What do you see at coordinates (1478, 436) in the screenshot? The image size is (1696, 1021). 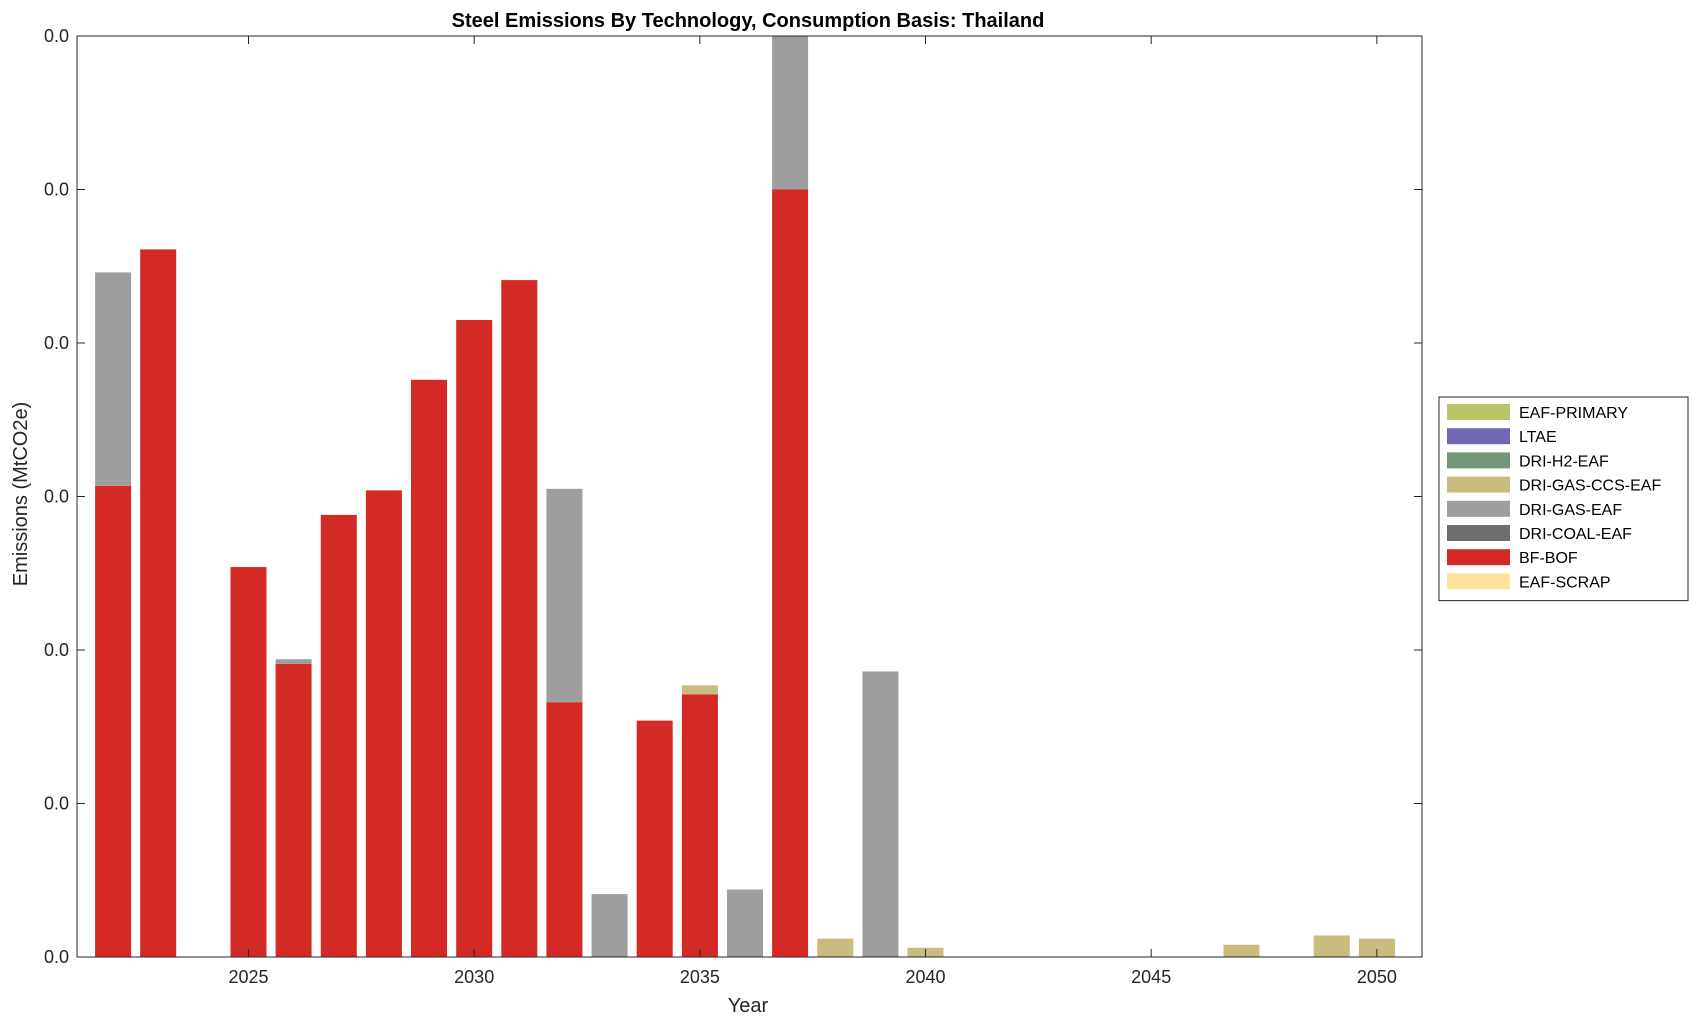 I see `legend-swatch-ltae` at bounding box center [1478, 436].